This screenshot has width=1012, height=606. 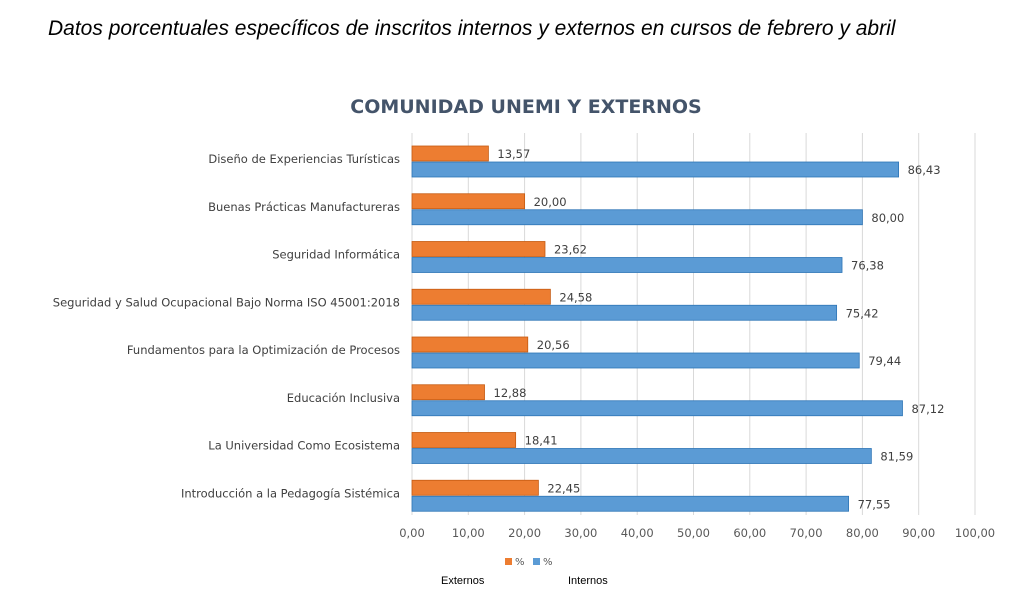 I want to click on category-label: Buenas Prácticas Manufactureras, so click(x=304, y=207).